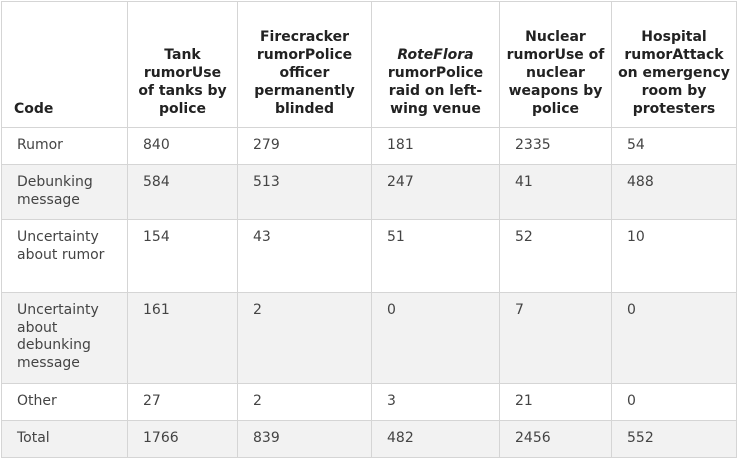  What do you see at coordinates (182, 439) in the screenshot?
I see `cell-value: 1766` at bounding box center [182, 439].